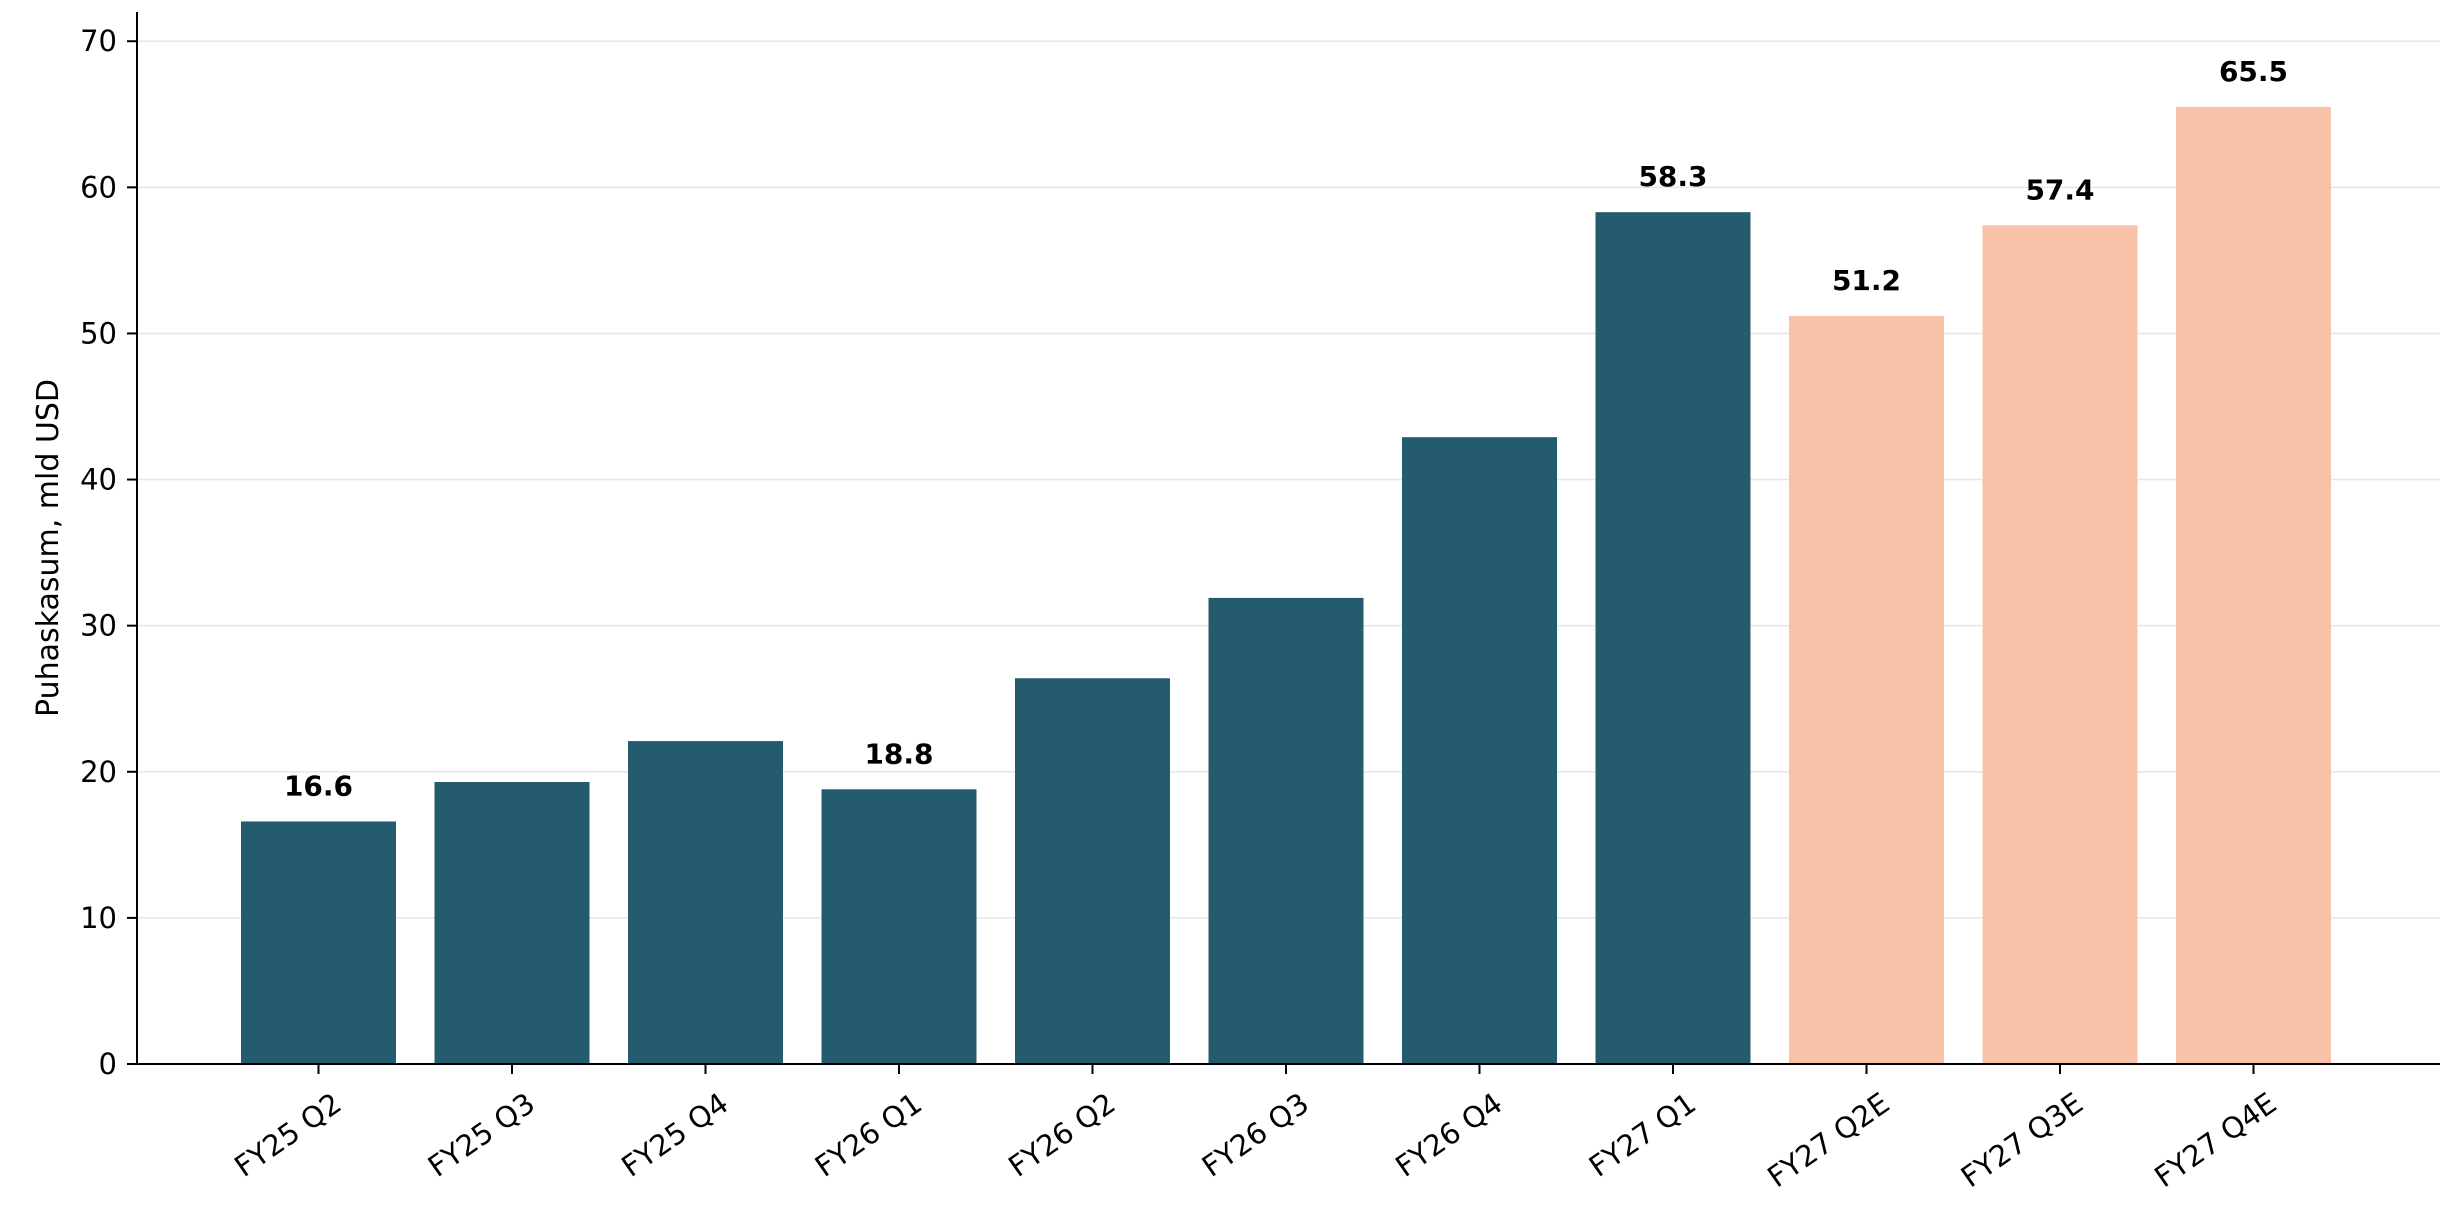 This screenshot has width=2464, height=1211. Describe the element at coordinates (1642, 1135) in the screenshot. I see `x-tick-label: FY27 Q1` at that location.